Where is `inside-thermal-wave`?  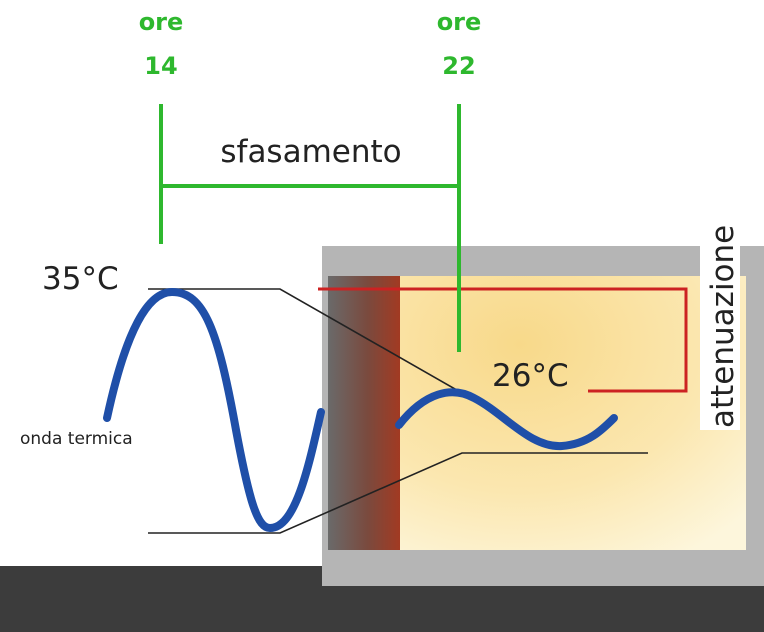 inside-thermal-wave is located at coordinates (506, 419).